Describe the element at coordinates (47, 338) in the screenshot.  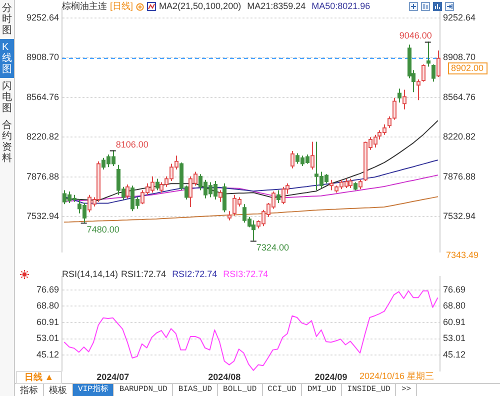
I see `y-tick-label: 53.01` at that location.